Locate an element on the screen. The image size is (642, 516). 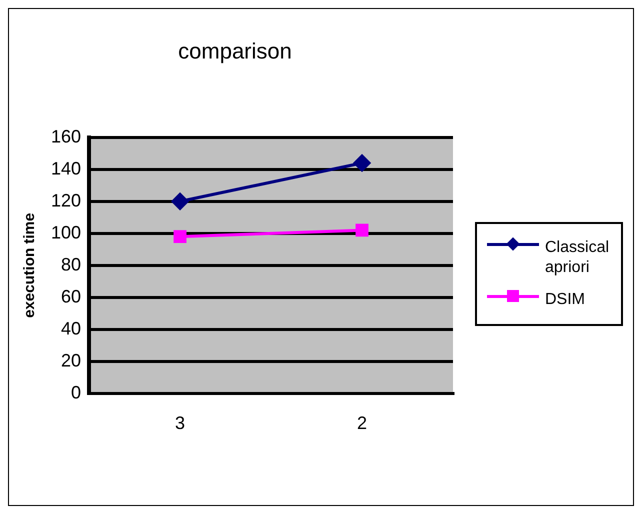
x-tick-label: 2 is located at coordinates (362, 423).